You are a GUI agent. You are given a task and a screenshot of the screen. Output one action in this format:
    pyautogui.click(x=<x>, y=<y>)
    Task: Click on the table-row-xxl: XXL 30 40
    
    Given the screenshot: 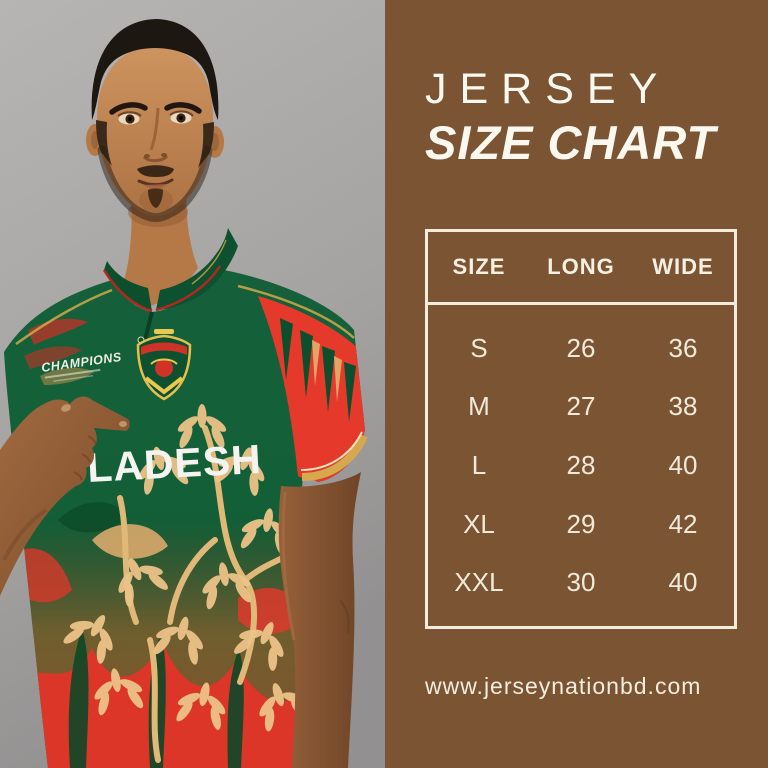 What is the action you would take?
    pyautogui.click(x=581, y=582)
    